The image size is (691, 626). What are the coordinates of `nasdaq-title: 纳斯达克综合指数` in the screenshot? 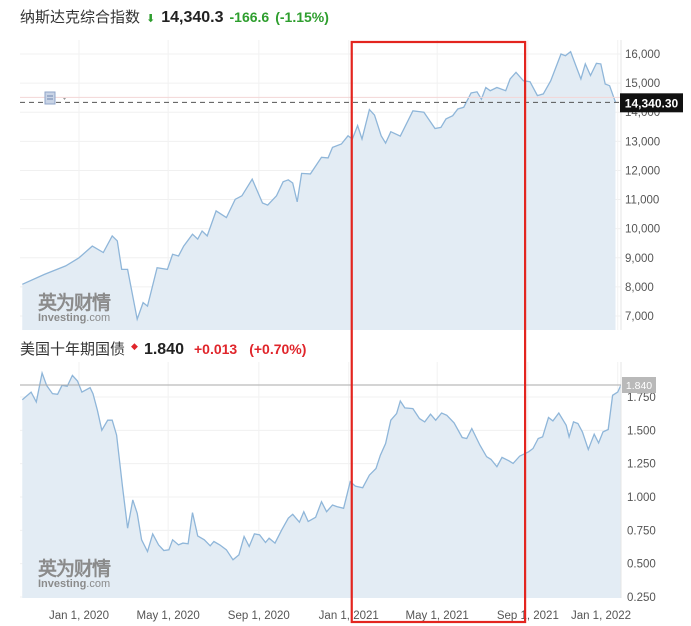 It's located at (80, 17).